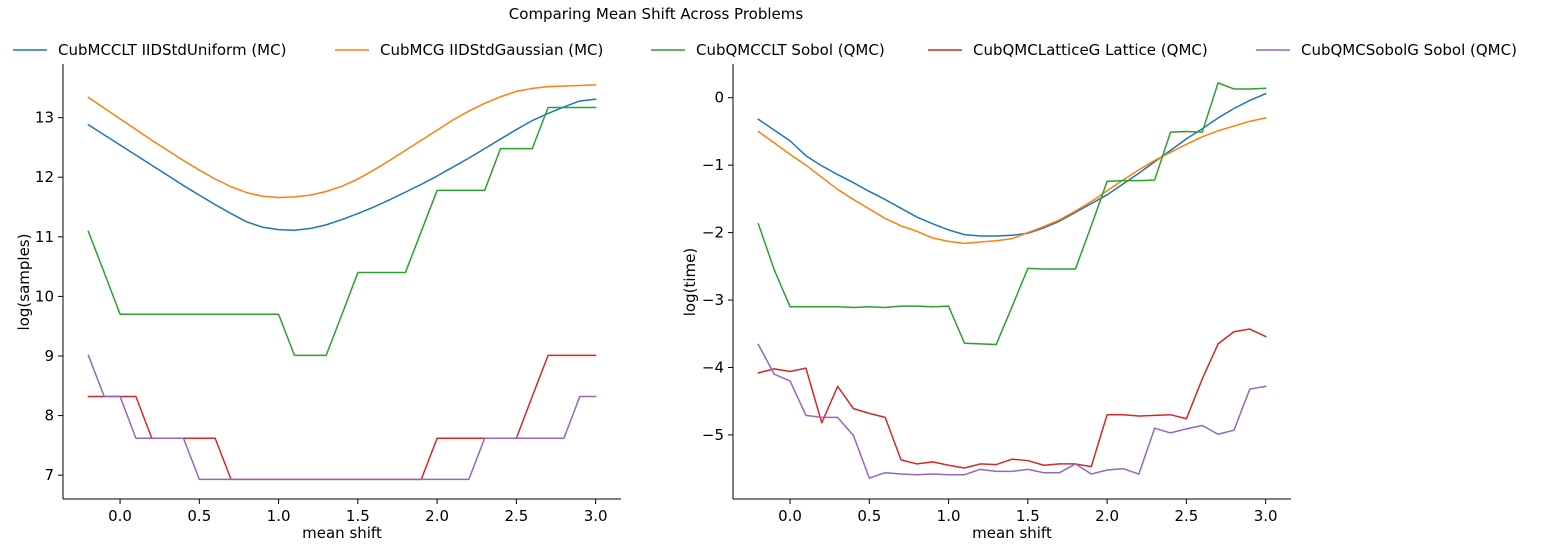 Image resolution: width=1544 pixels, height=547 pixels. What do you see at coordinates (1090, 50) in the screenshot?
I see `legend-label: CubQMCLatticeG Lattice (QMC)` at bounding box center [1090, 50].